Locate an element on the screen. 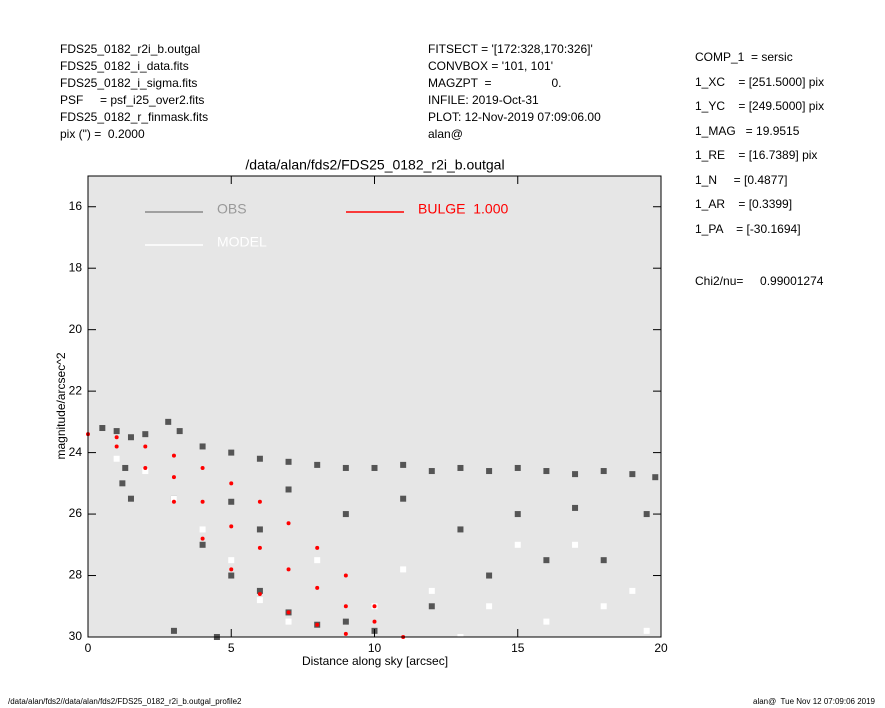 This screenshot has height=708, width=885. header-line: 1_YC = [249.5000] pix is located at coordinates (760, 106).